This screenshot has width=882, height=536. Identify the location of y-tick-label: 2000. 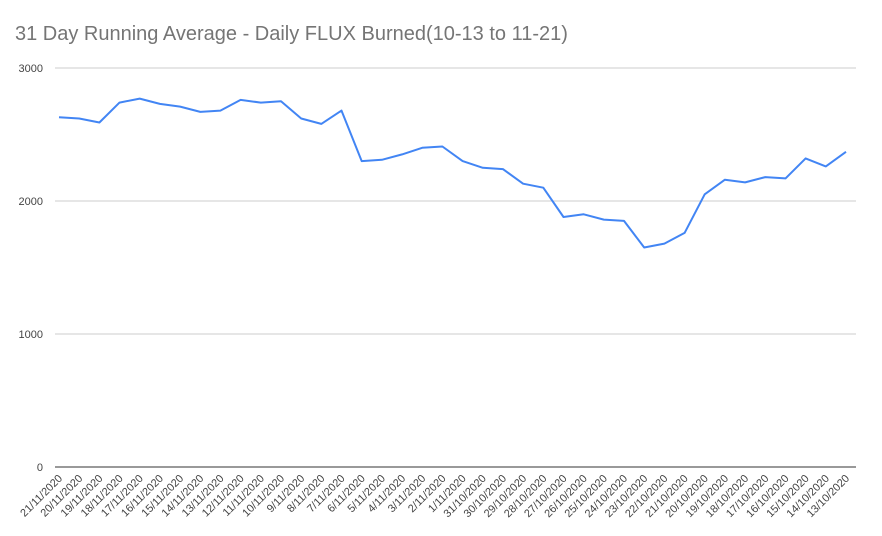
(31, 202).